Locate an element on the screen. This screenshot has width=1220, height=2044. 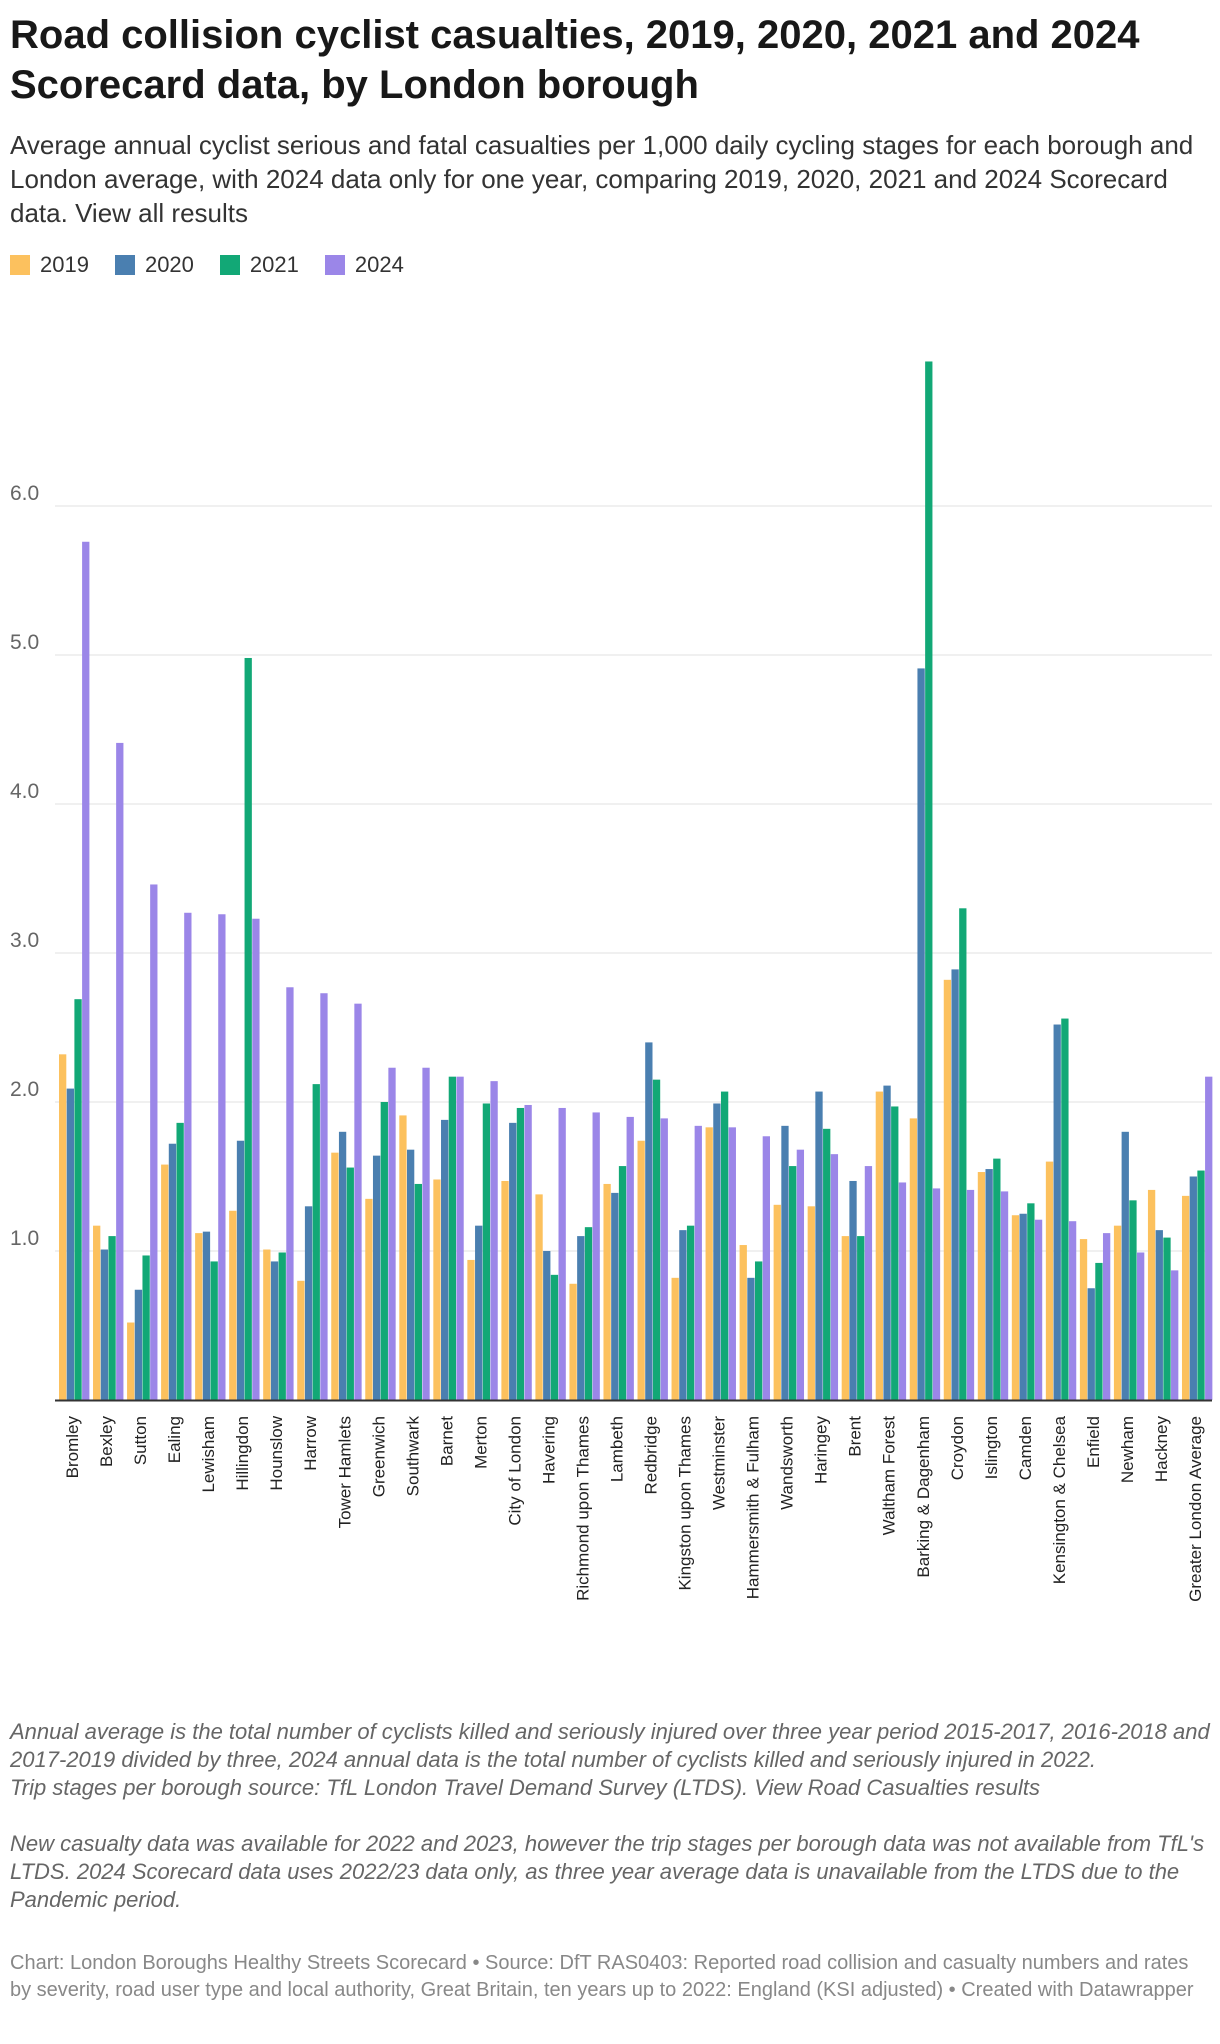
bar-2020-havering is located at coordinates (547, 1325).